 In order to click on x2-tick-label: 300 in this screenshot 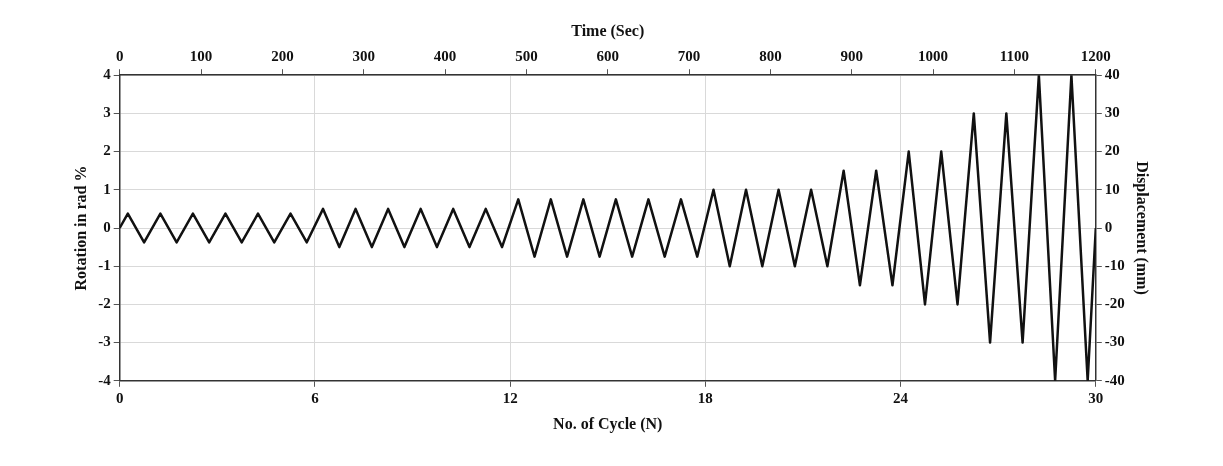, I will do `click(363, 56)`.